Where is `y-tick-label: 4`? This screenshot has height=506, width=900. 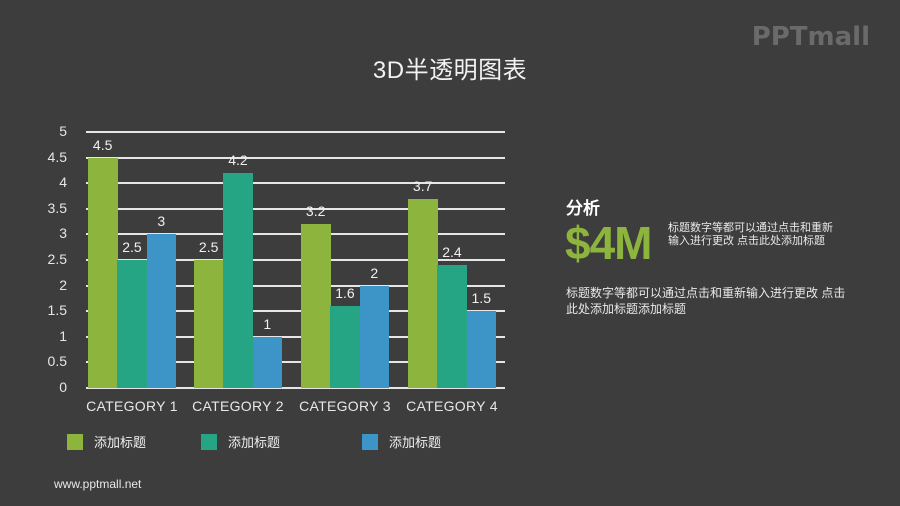
y-tick-label: 4 is located at coordinates (63, 182).